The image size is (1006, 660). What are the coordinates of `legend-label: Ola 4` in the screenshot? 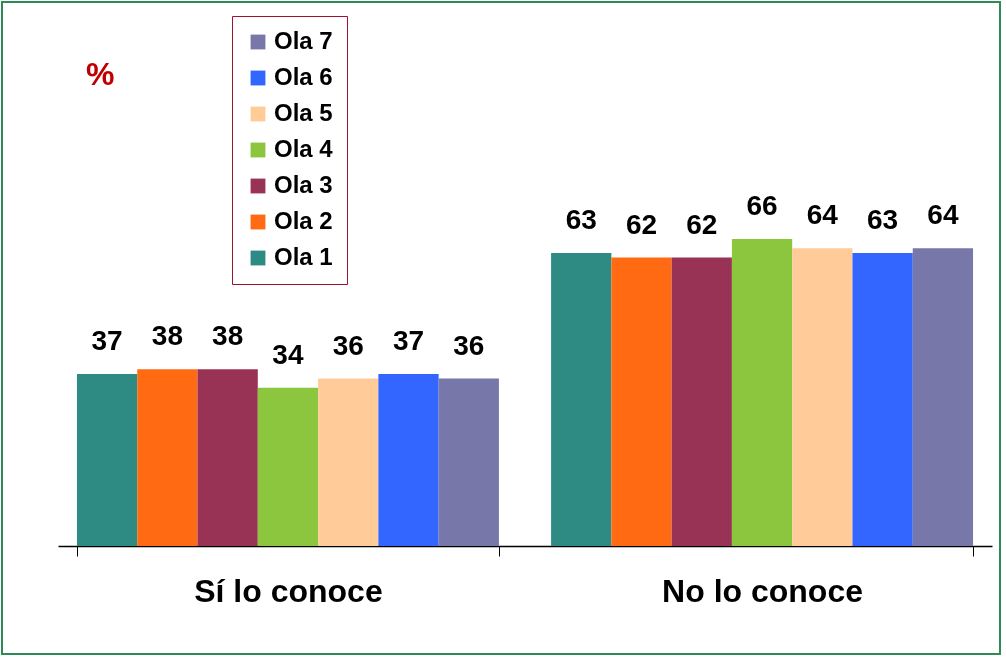 It's located at (304, 148).